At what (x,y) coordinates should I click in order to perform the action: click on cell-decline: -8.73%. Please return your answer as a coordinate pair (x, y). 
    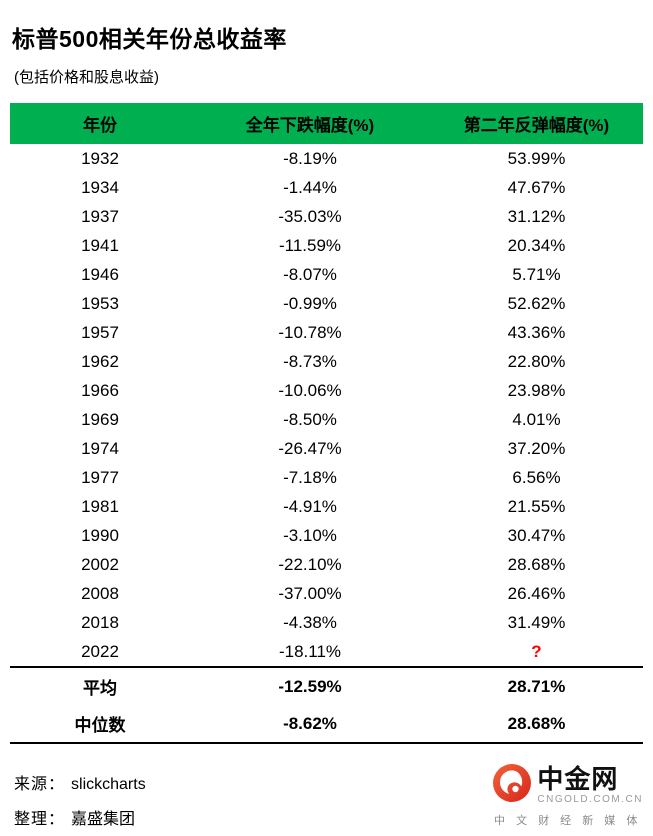
    Looking at the image, I should click on (310, 361).